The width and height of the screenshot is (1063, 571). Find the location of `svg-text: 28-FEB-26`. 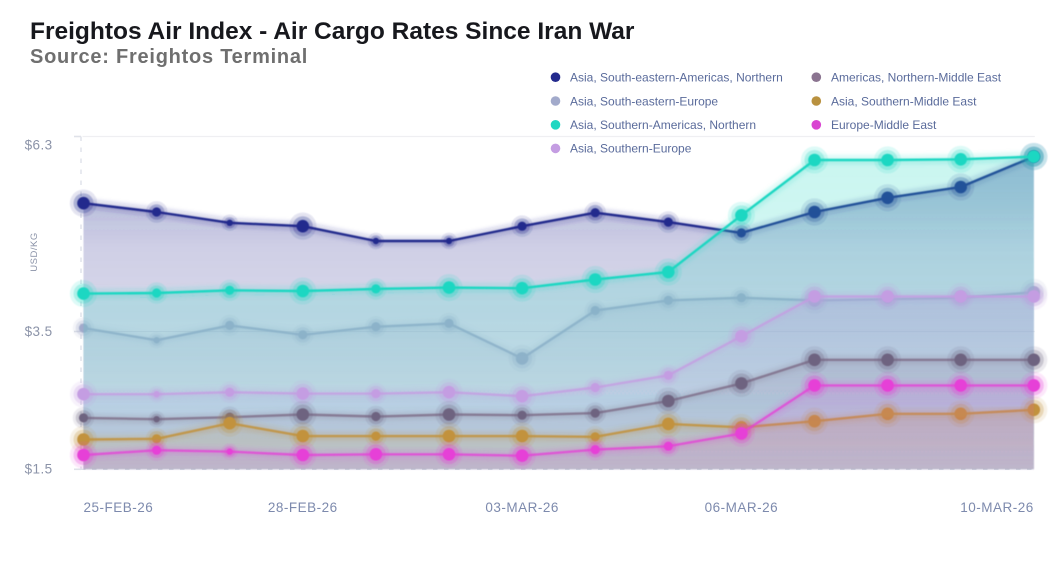

svg-text: 28-FEB-26 is located at coordinates (303, 507).